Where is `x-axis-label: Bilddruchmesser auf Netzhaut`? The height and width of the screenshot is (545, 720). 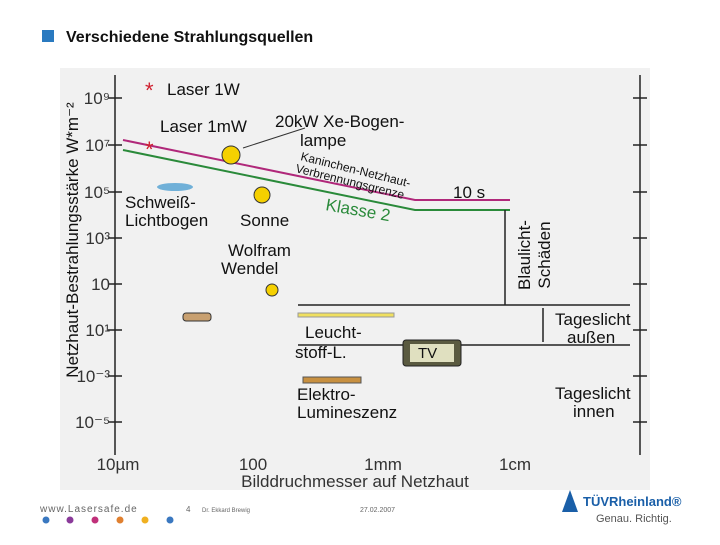
x-axis-label: Bilddruchmesser auf Netzhaut is located at coordinates (355, 481).